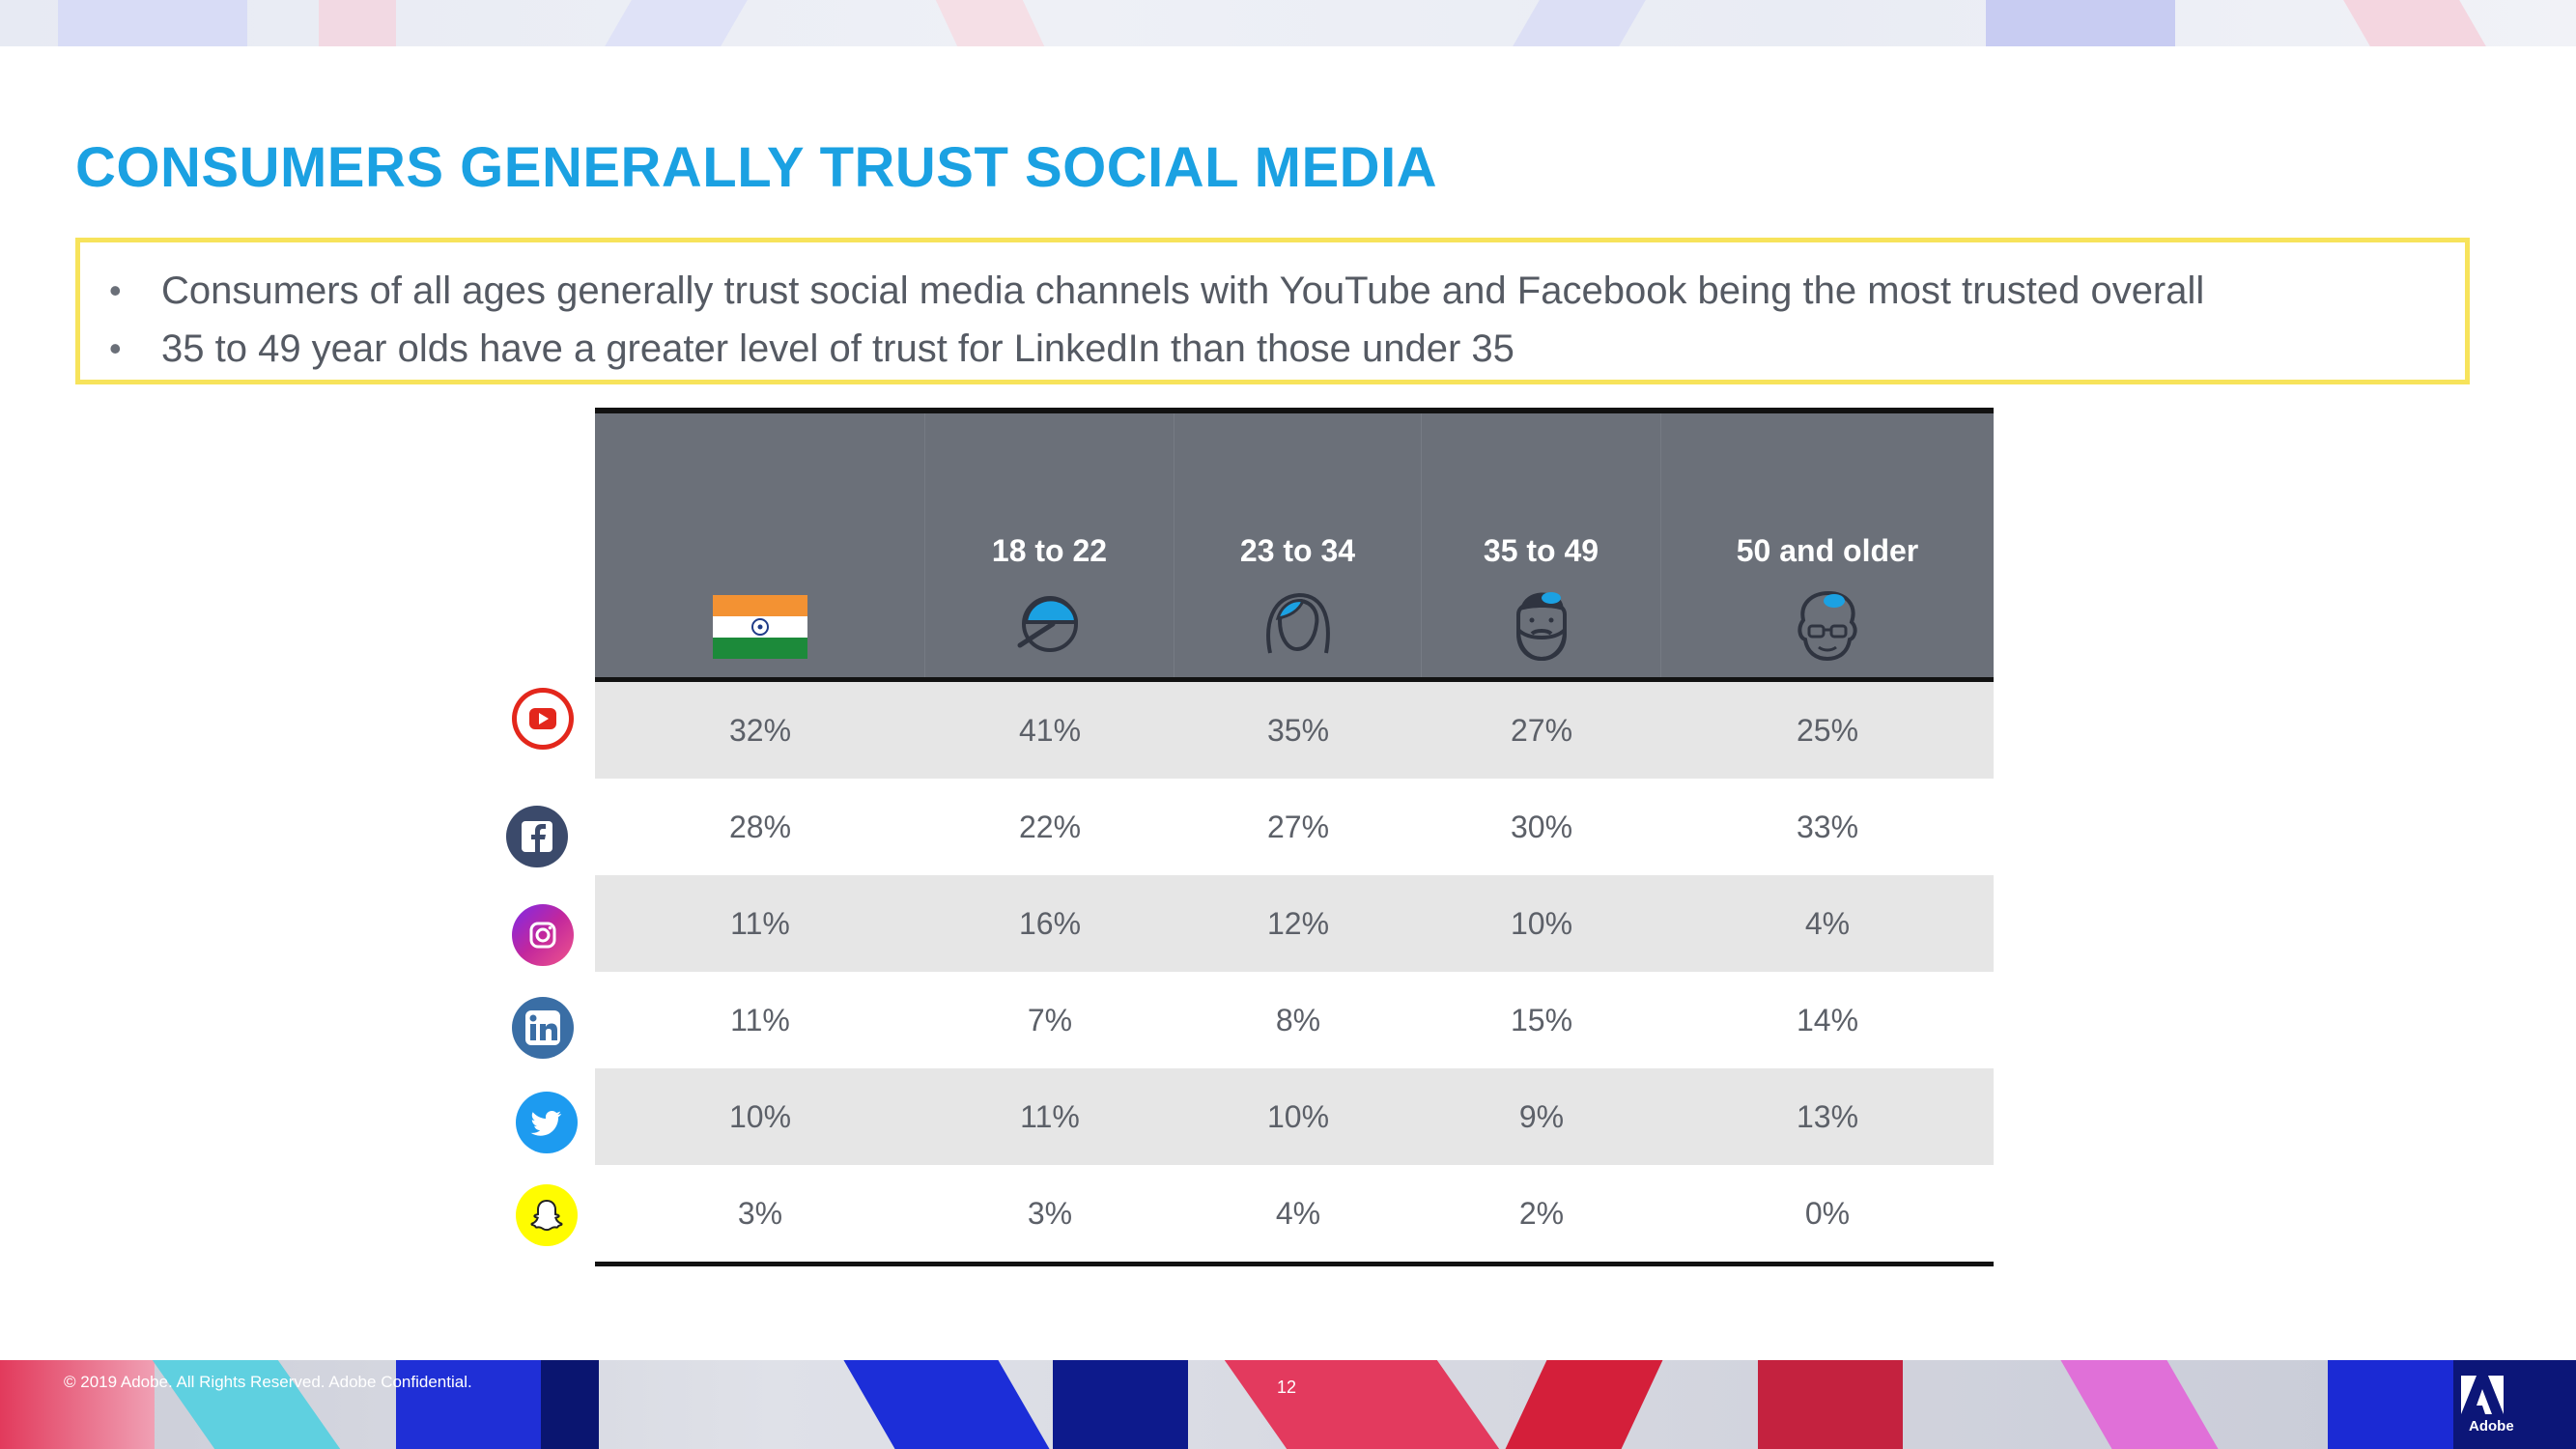  Describe the element at coordinates (1050, 623) in the screenshot. I see `cap-head-icon` at that location.